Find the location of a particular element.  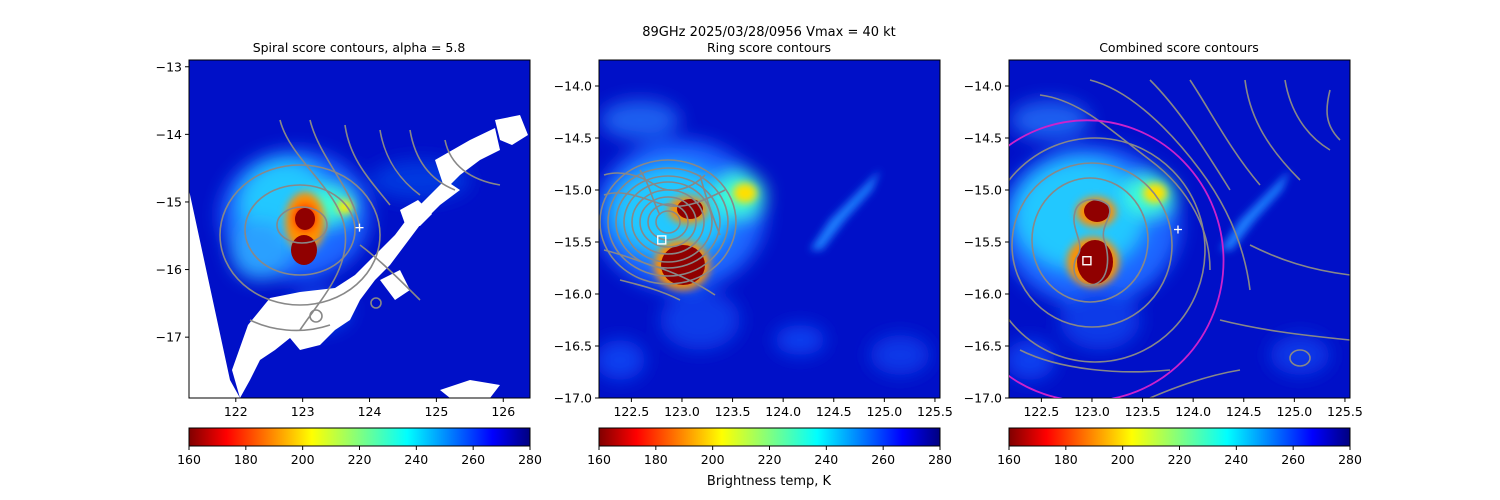

y-tick-label: −16 is located at coordinates (169, 269).